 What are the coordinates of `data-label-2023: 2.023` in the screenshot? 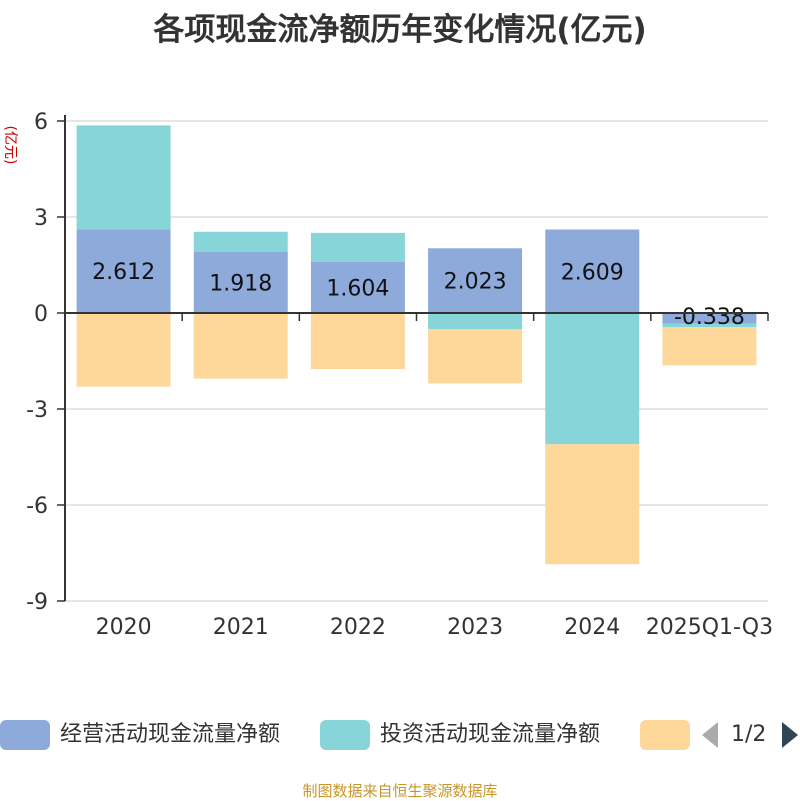 It's located at (475, 282).